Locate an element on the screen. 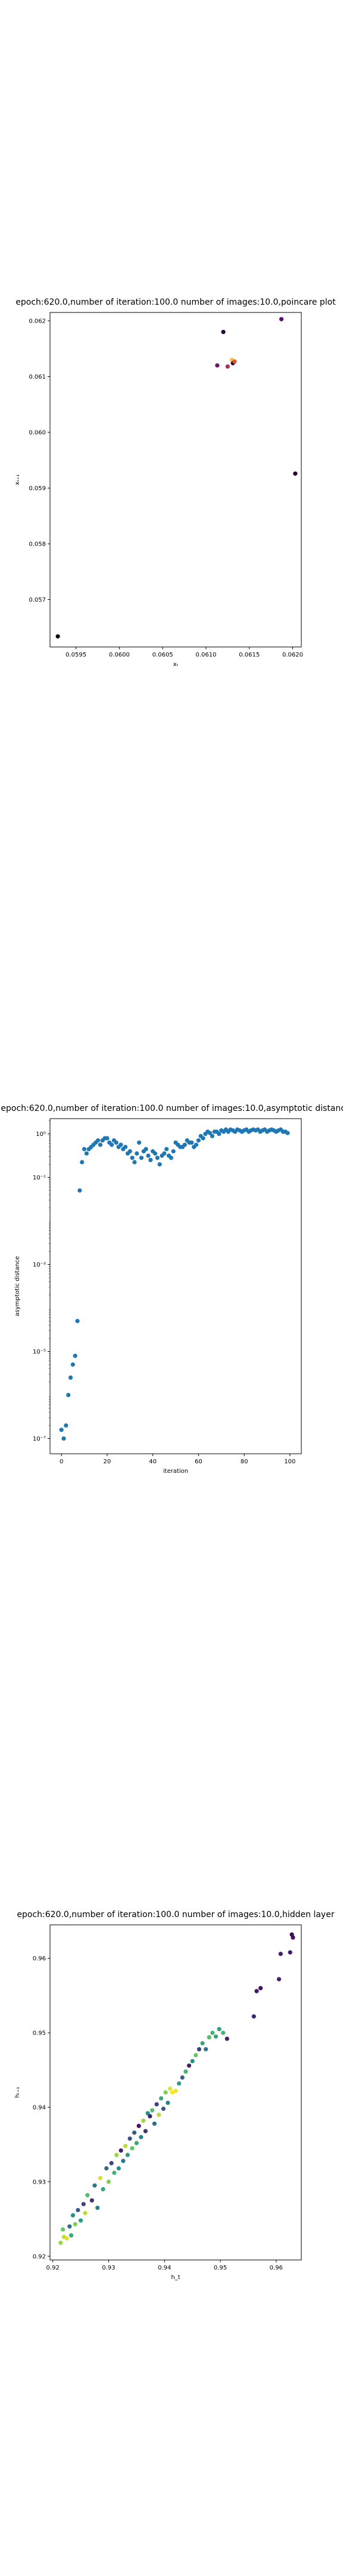 The height and width of the screenshot is (2576, 343). asymptotic-ytick-label: 10⁻⁵ is located at coordinates (40, 1352).